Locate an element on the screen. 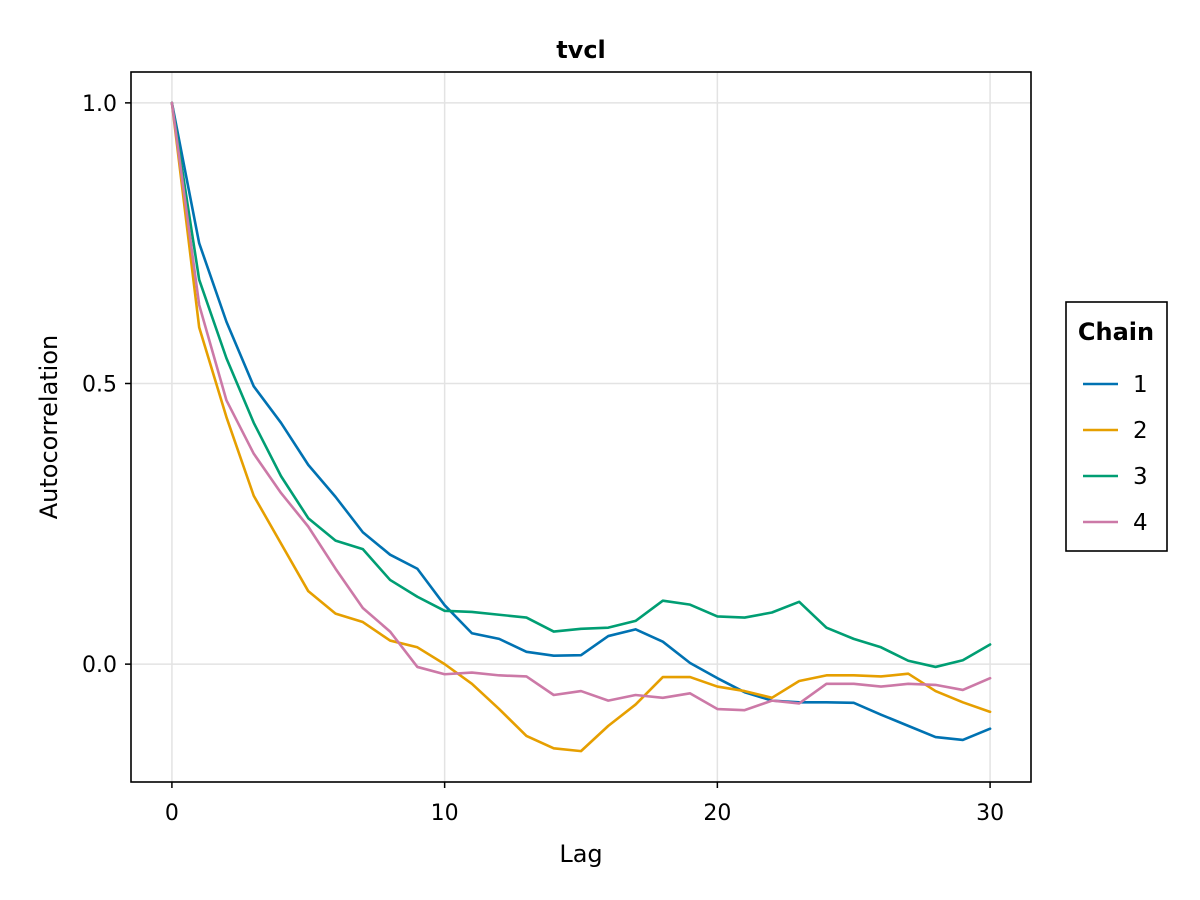 This screenshot has height=900, width=1200. x-axis-label: Lag is located at coordinates (580, 854).